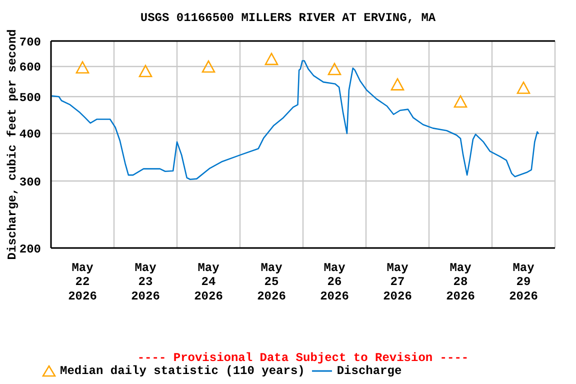  Describe the element at coordinates (523, 282) in the screenshot. I see `x-tick-label: May 29 2026` at that location.